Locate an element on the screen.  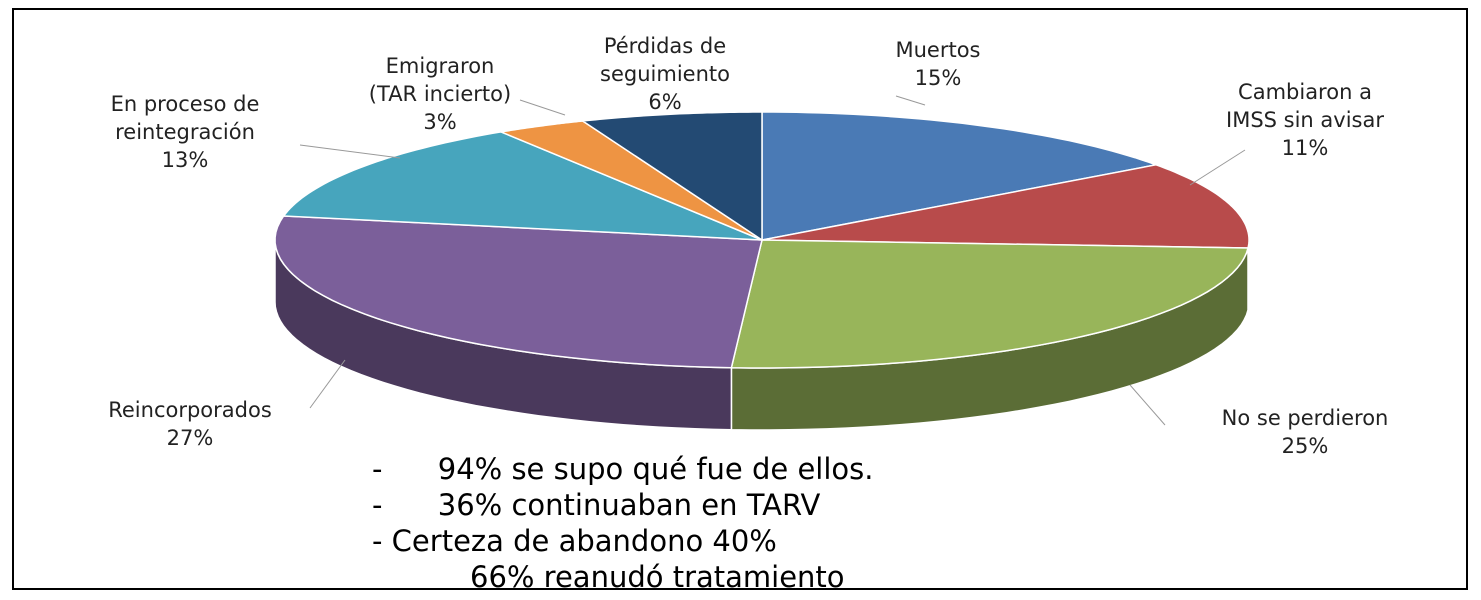
note-line: - 36% continuaban en TARV is located at coordinates (596, 505).